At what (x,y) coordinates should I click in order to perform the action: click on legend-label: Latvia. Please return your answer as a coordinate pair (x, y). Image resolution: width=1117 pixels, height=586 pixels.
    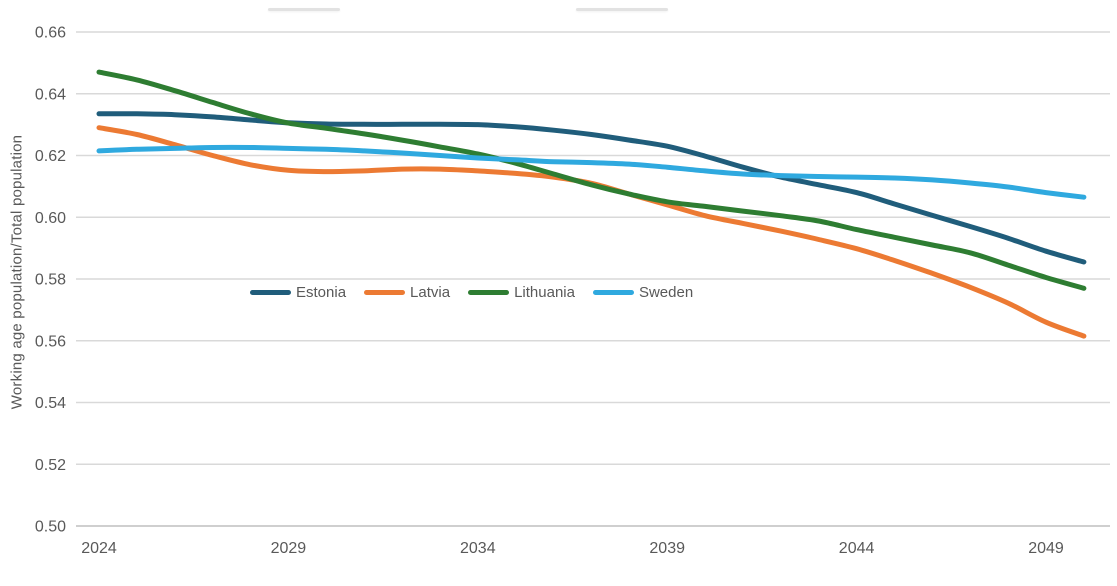
    Looking at the image, I should click on (430, 292).